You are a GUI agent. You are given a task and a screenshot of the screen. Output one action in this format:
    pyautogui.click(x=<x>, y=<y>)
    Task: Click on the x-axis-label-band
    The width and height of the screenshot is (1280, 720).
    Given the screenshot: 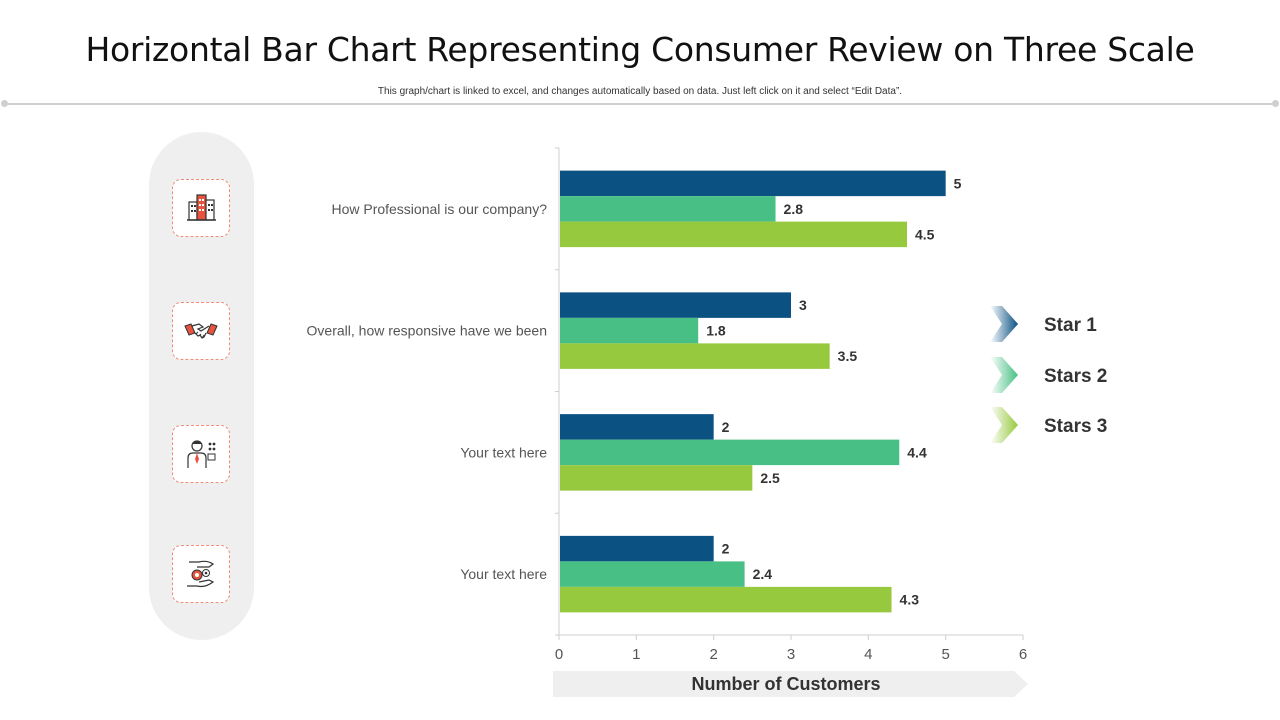 What is the action you would take?
    pyautogui.click(x=790, y=684)
    